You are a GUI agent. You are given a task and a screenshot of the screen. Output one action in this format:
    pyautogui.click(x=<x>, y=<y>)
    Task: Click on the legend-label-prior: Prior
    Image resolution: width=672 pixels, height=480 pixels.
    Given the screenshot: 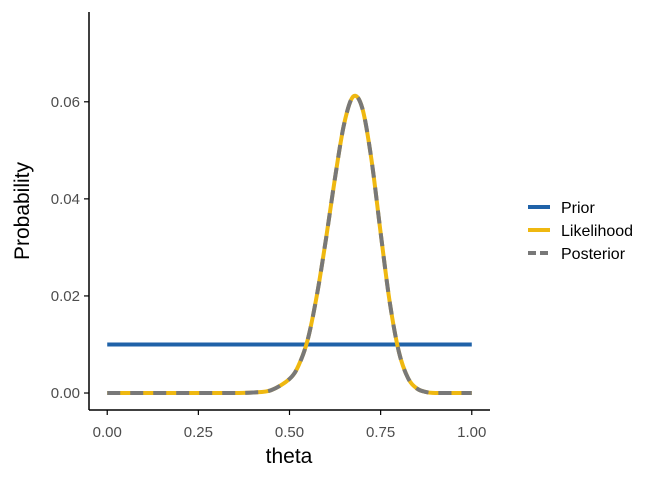 What is the action you would take?
    pyautogui.click(x=578, y=208)
    